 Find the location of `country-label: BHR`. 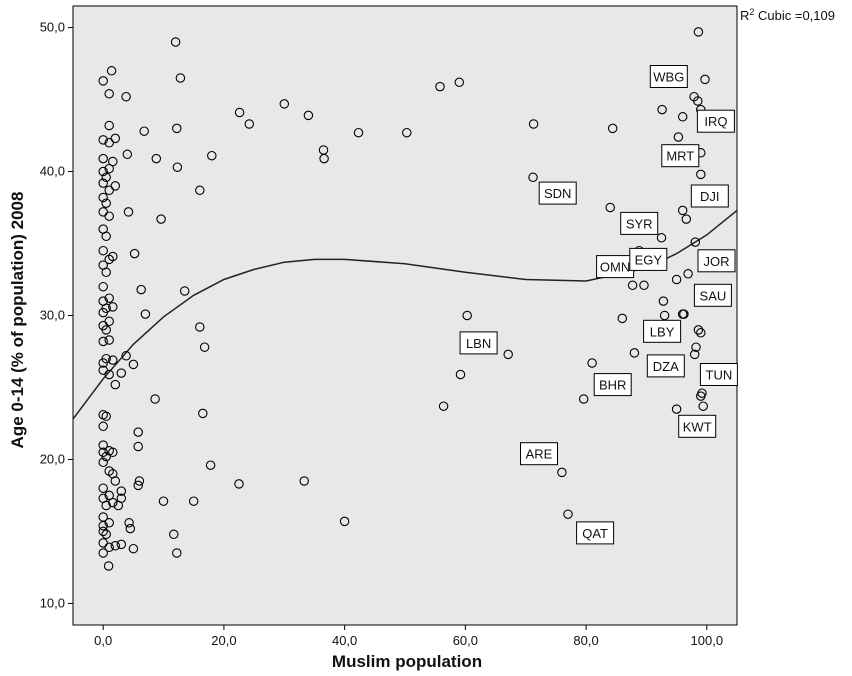

country-label: BHR is located at coordinates (612, 385).